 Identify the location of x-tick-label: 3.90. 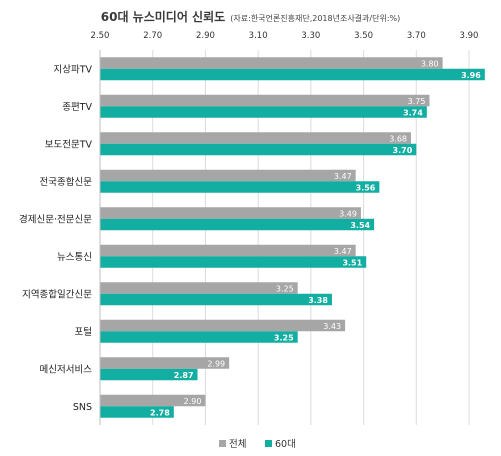
(469, 36).